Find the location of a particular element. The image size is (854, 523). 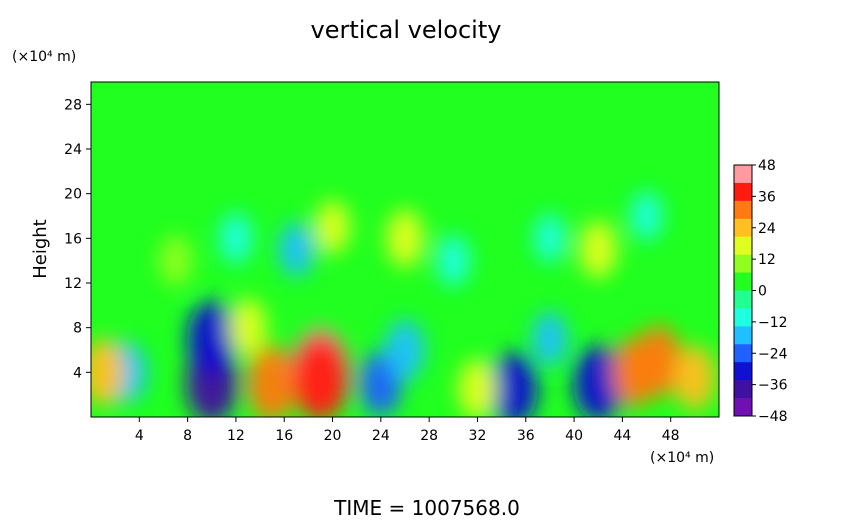

colorbar-swatches is located at coordinates (743, 291).